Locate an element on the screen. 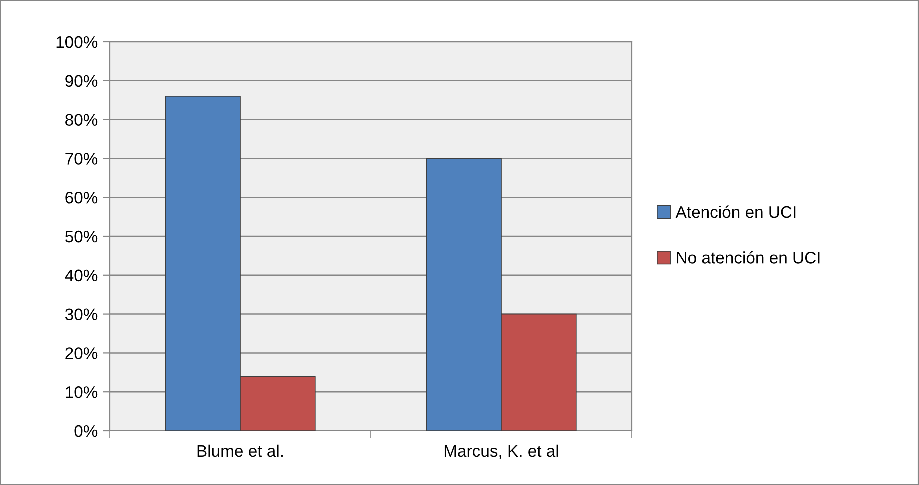 This screenshot has width=919, height=485. y-tick-label: 40% is located at coordinates (81, 276).